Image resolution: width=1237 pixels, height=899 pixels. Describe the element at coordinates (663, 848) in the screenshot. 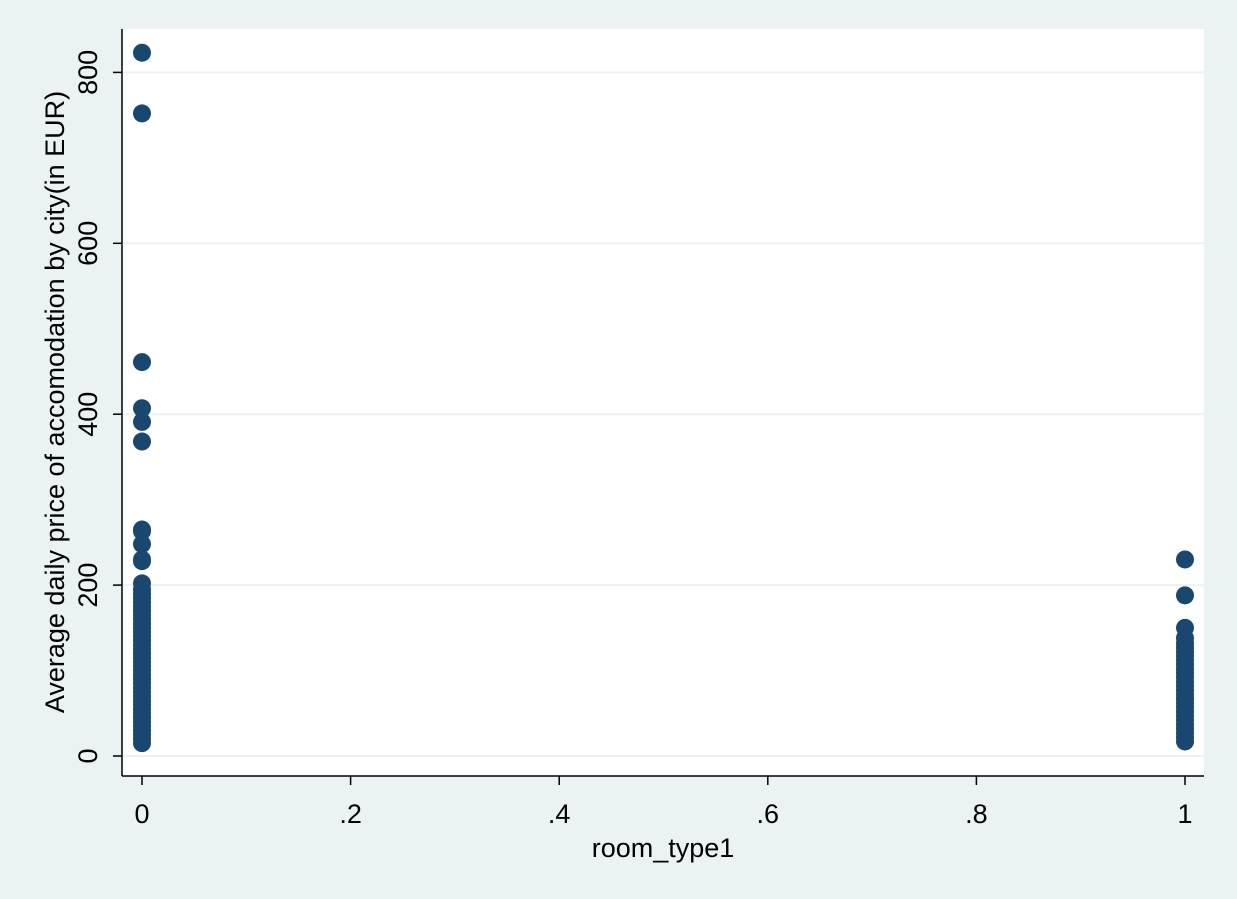

I see `x-axis-title: room_type1` at that location.